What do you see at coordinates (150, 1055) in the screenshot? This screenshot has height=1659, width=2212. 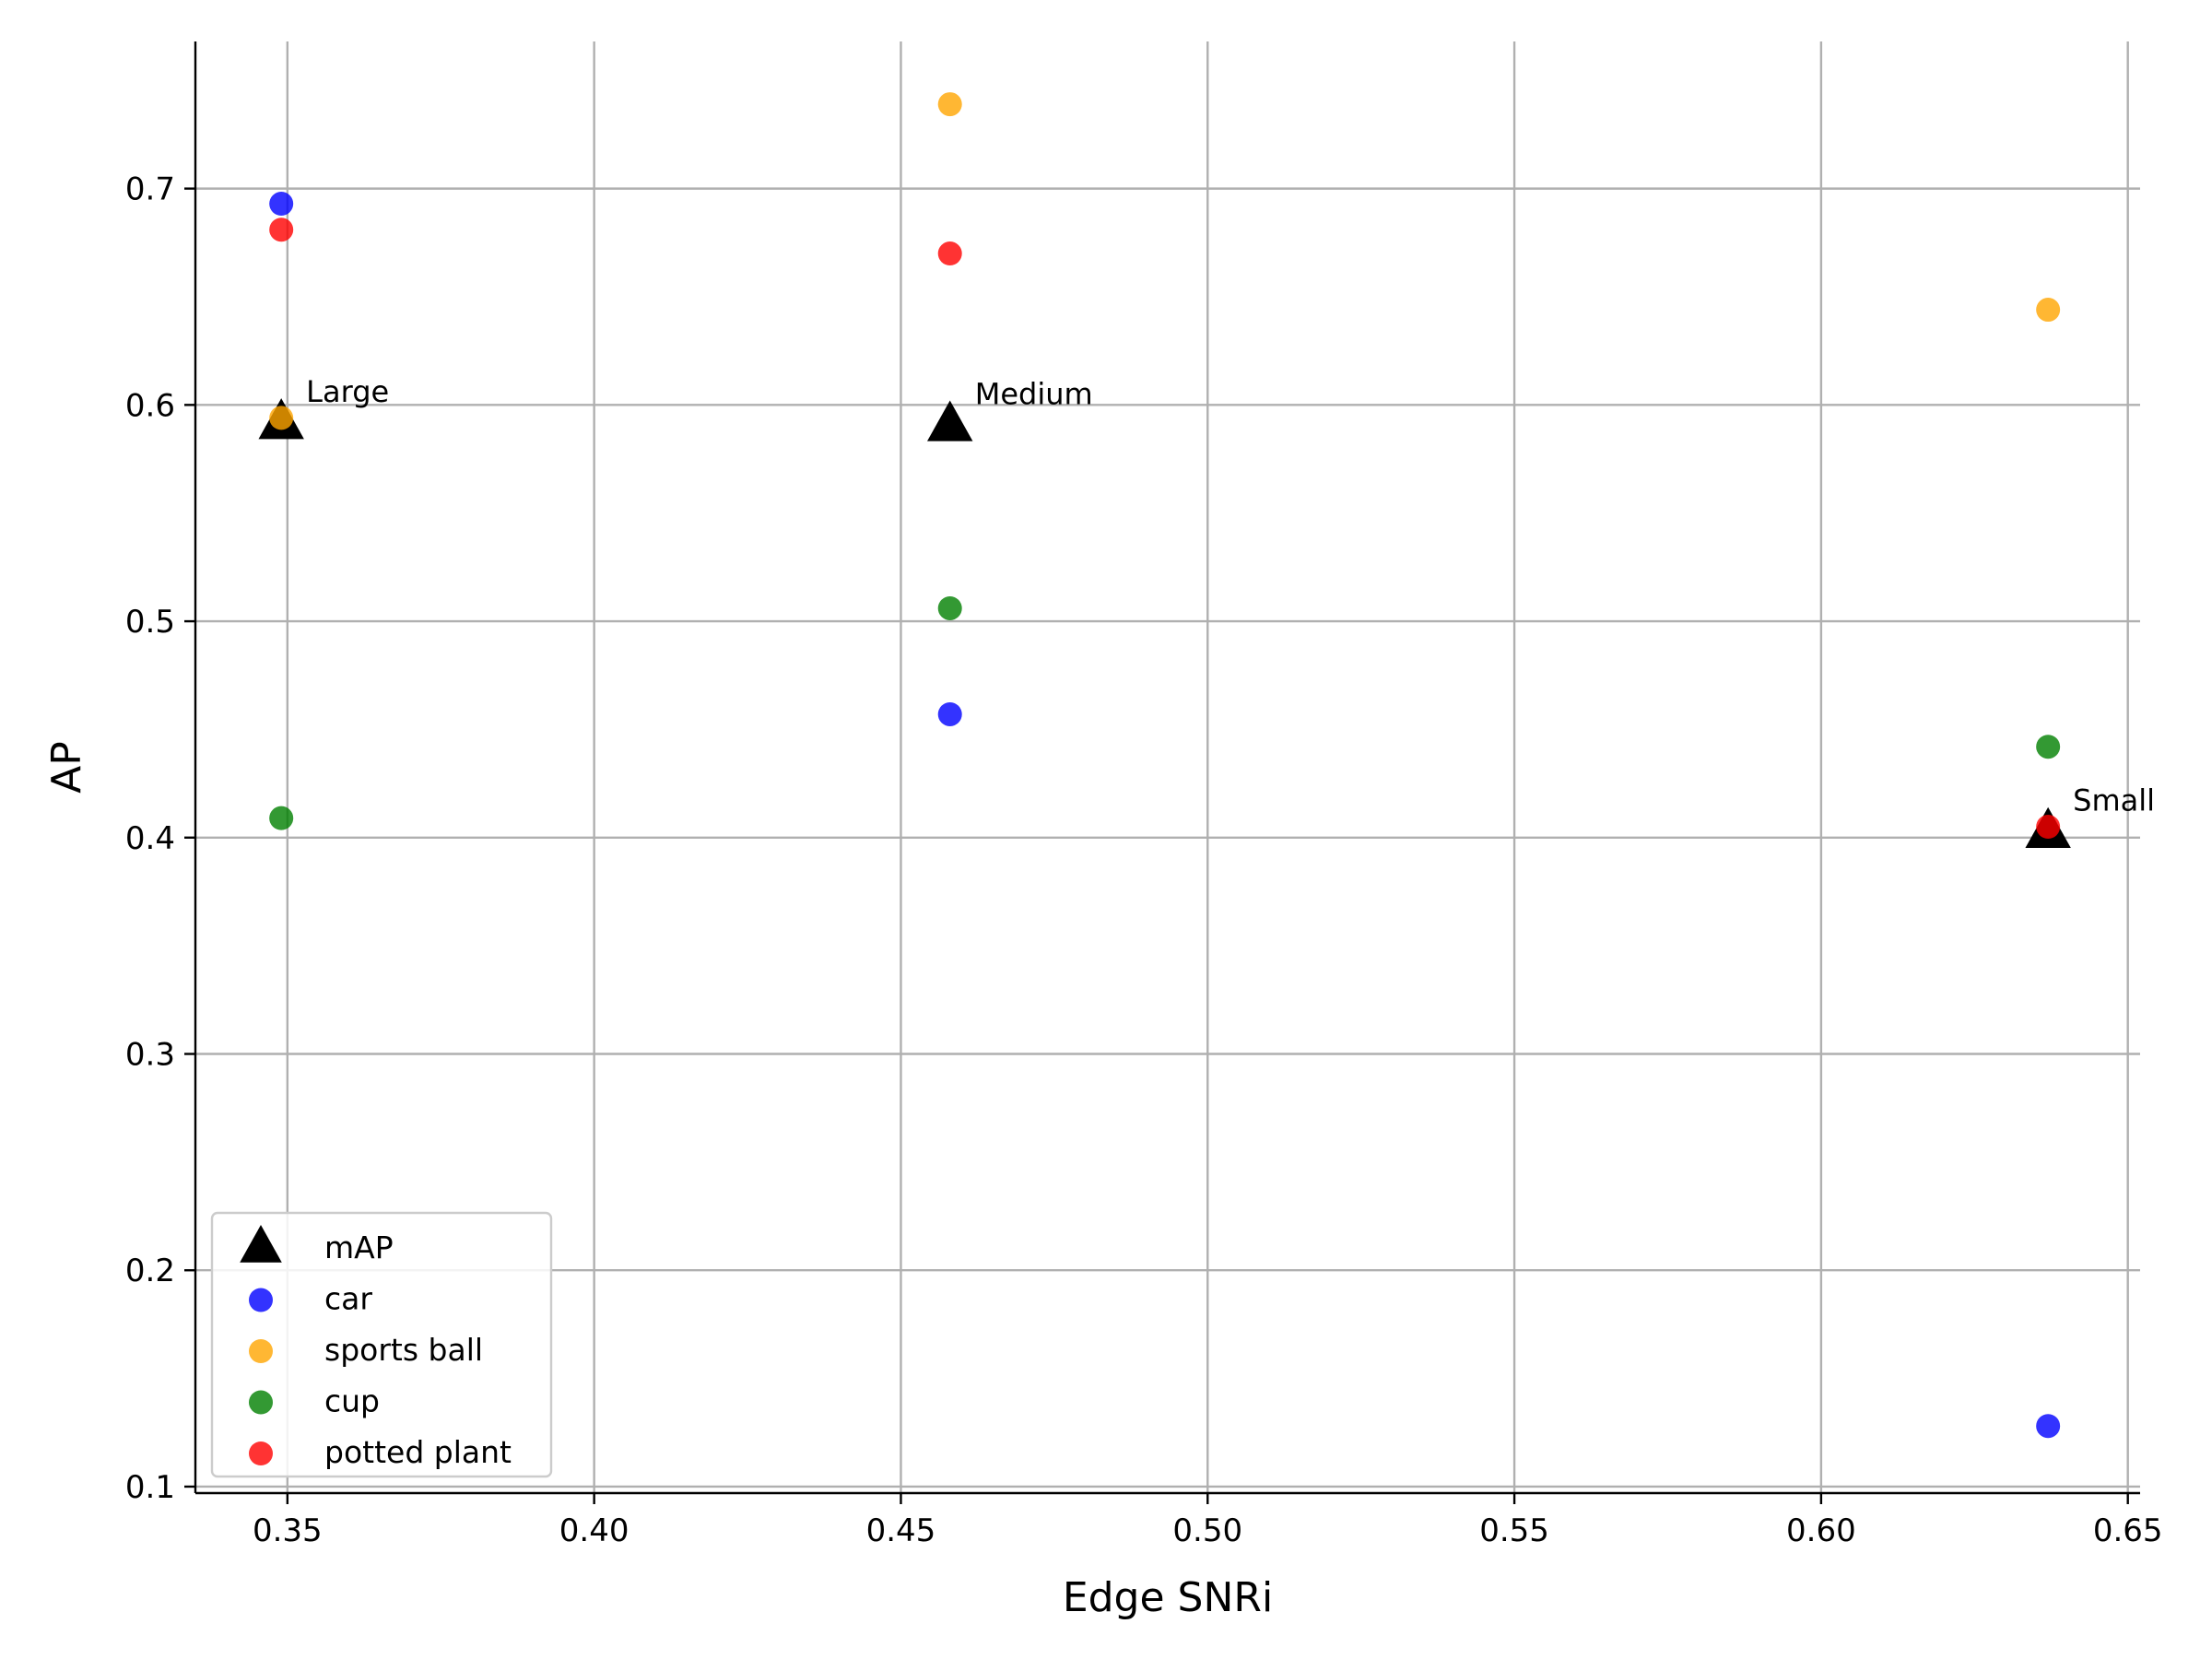 I see `y-tick-label: 0.3` at bounding box center [150, 1055].